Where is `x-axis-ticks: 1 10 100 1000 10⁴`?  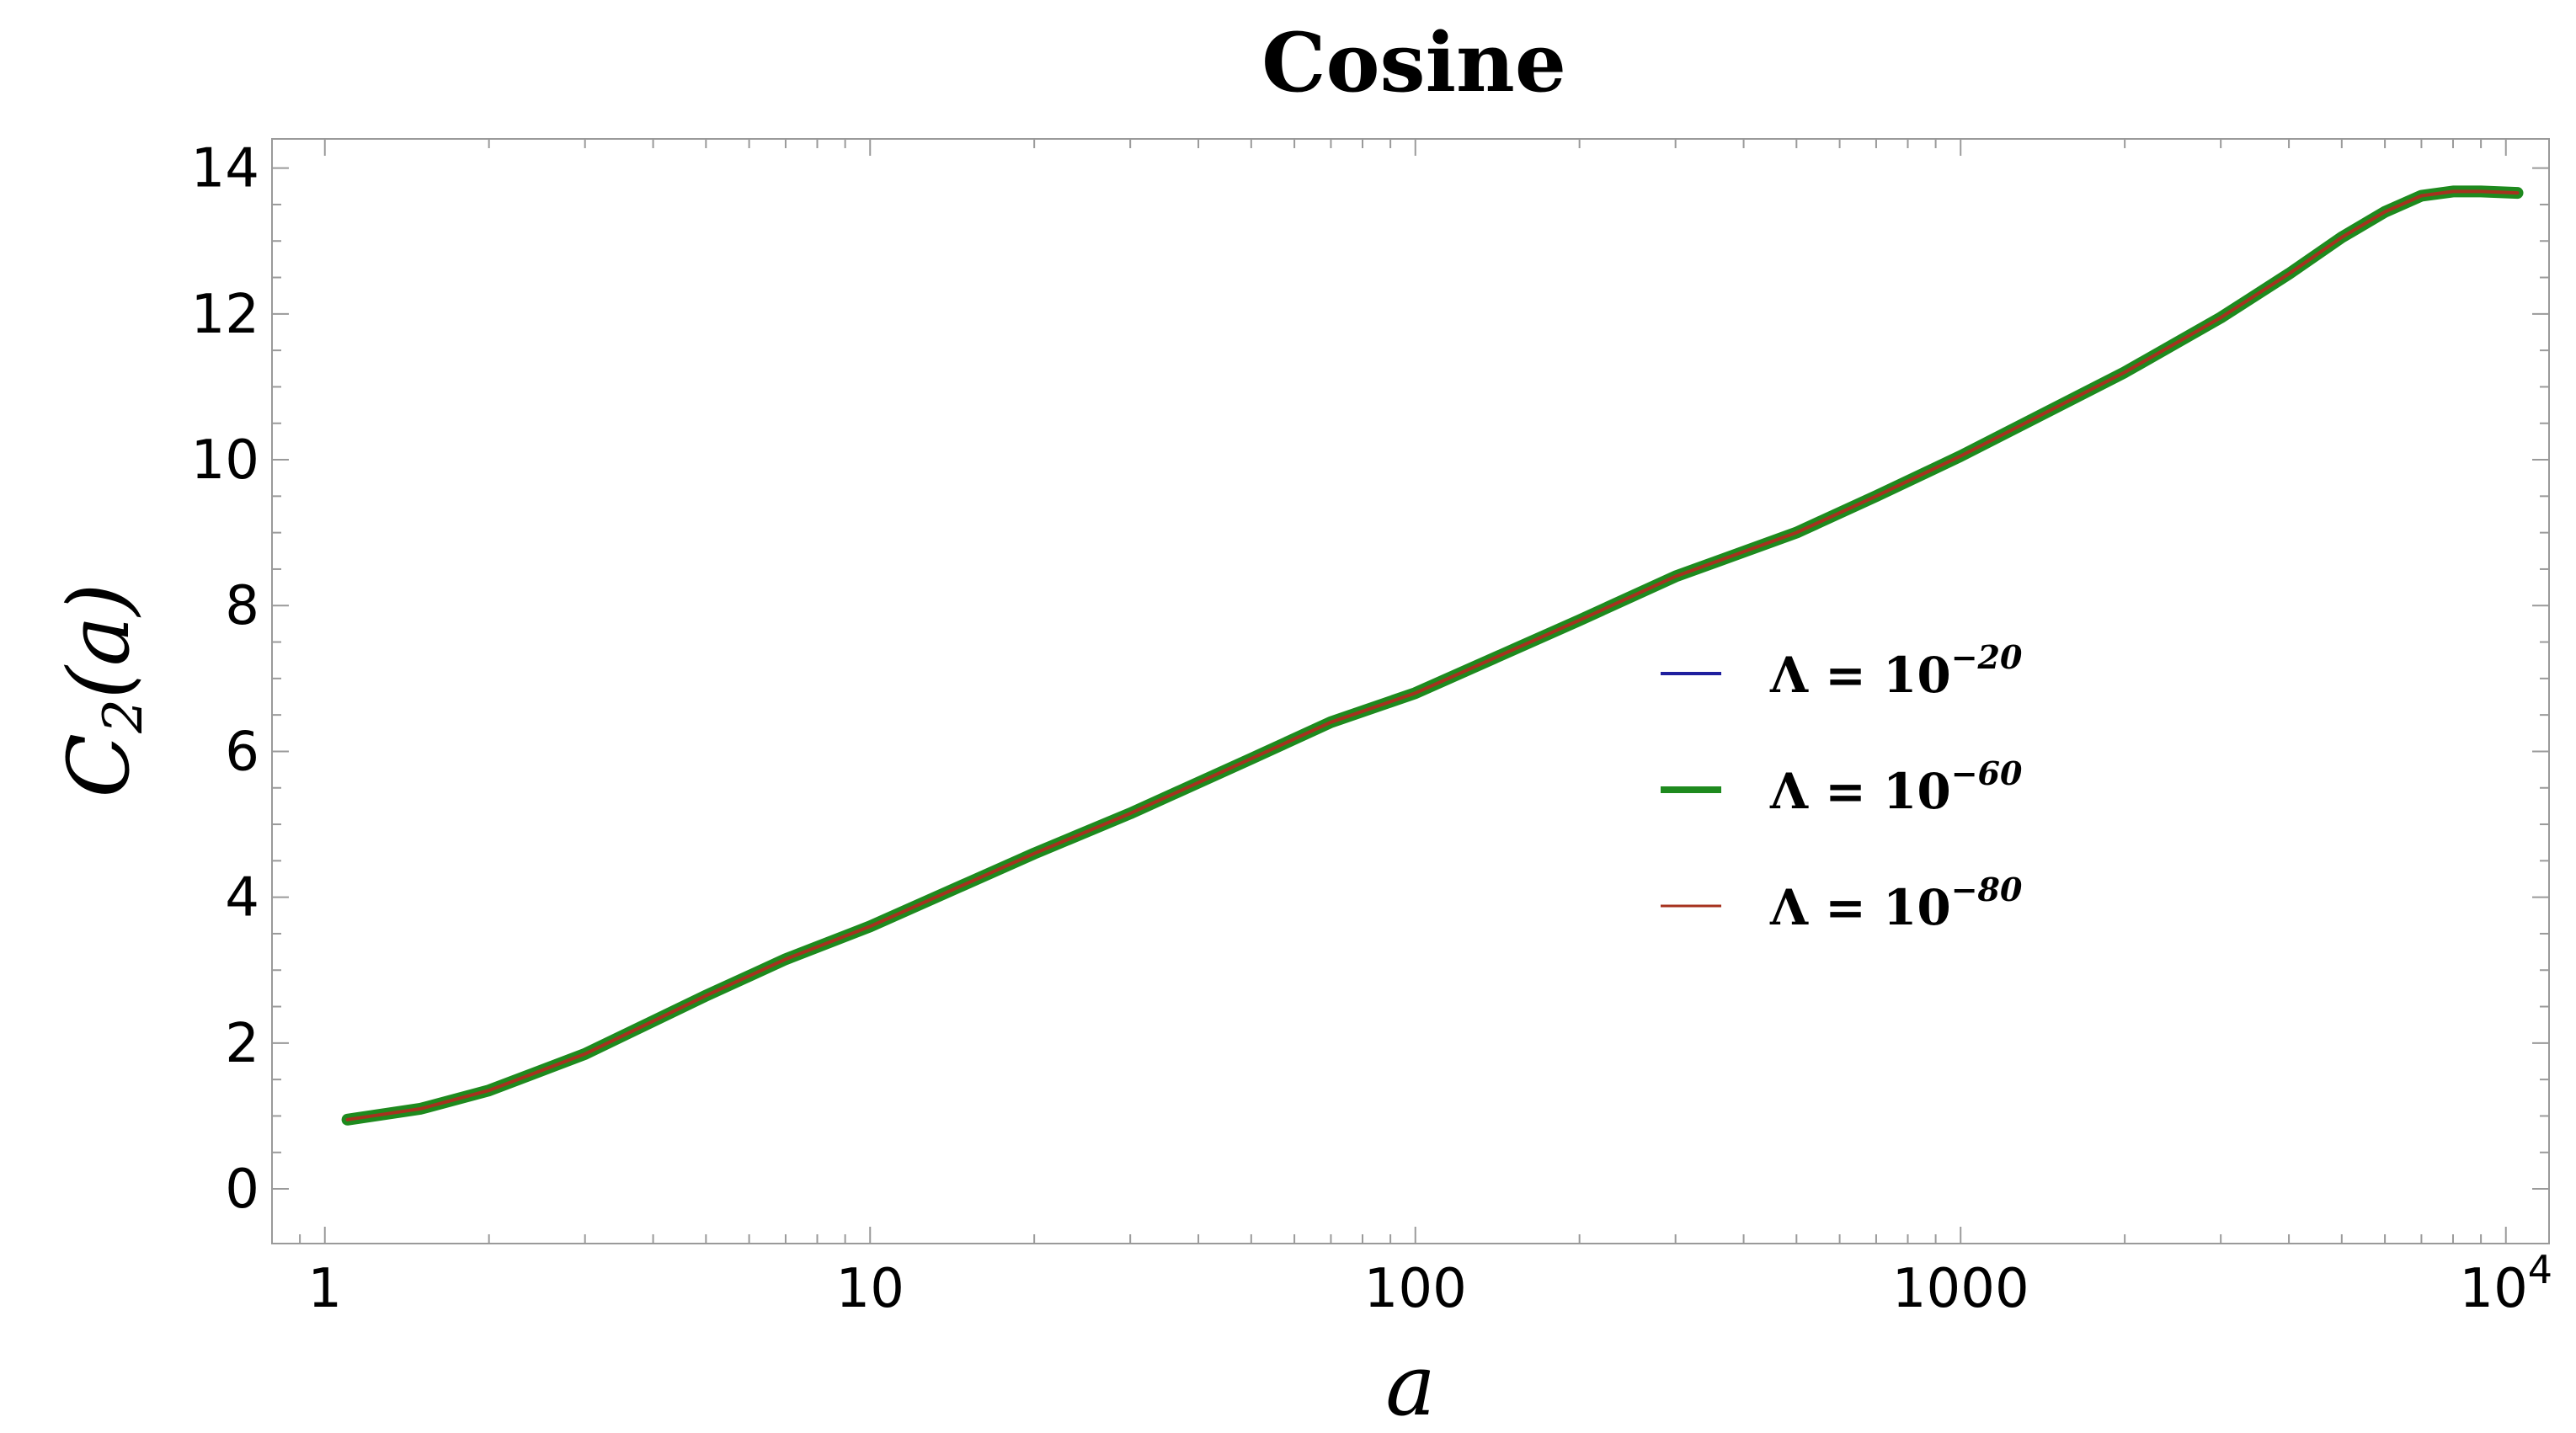 x-axis-ticks: 1 10 100 1000 10⁴ is located at coordinates (1429, 1284).